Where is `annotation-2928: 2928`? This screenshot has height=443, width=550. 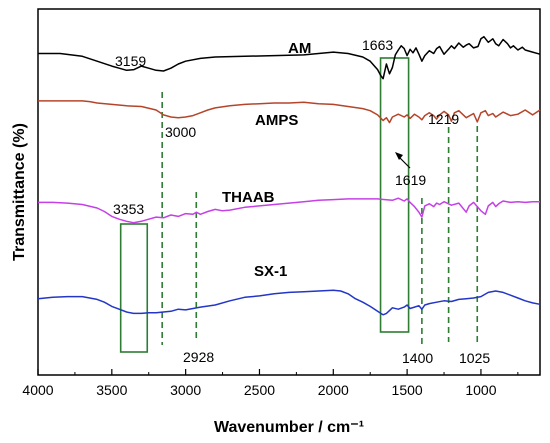
annotation-2928: 2928 is located at coordinates (198, 357).